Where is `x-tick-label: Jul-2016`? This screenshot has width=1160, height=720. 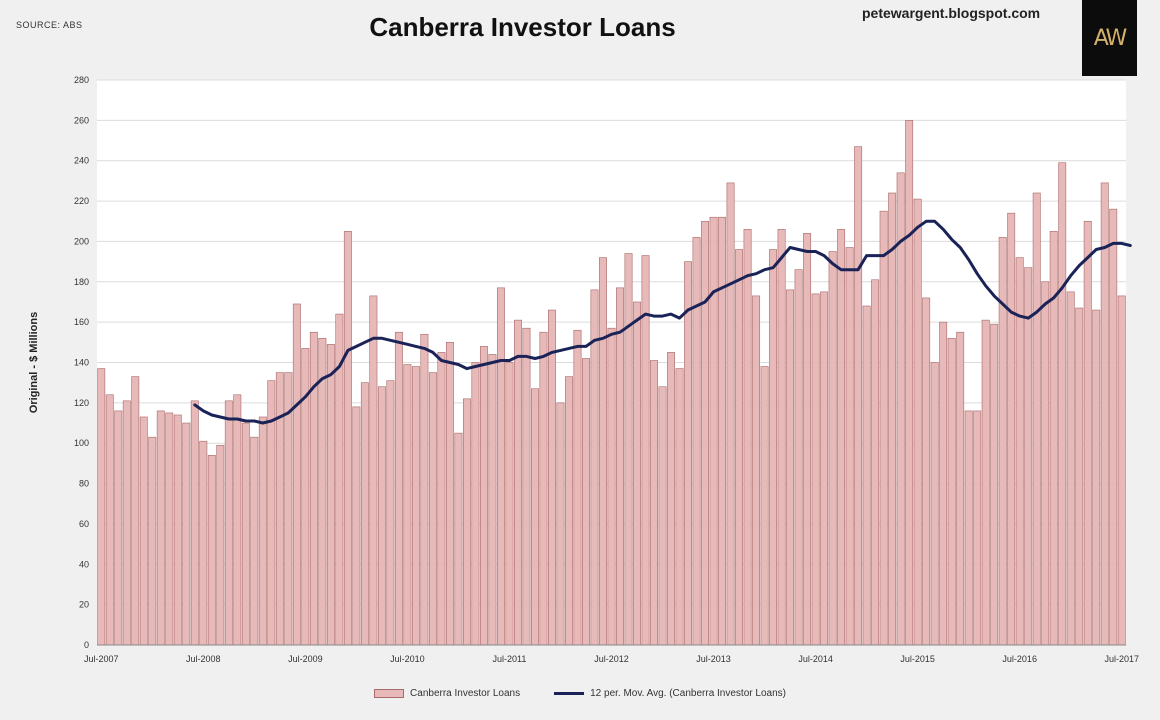
x-tick-label: Jul-2016 is located at coordinates (1019, 659).